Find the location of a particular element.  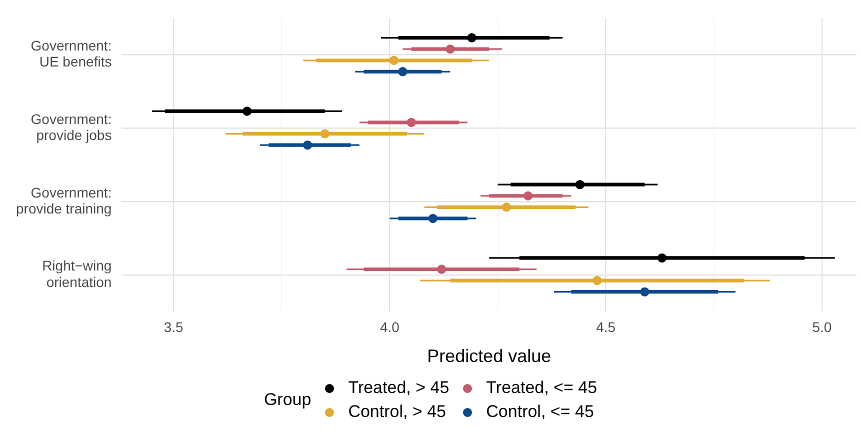

x-tick-label: 3.5 is located at coordinates (174, 326).